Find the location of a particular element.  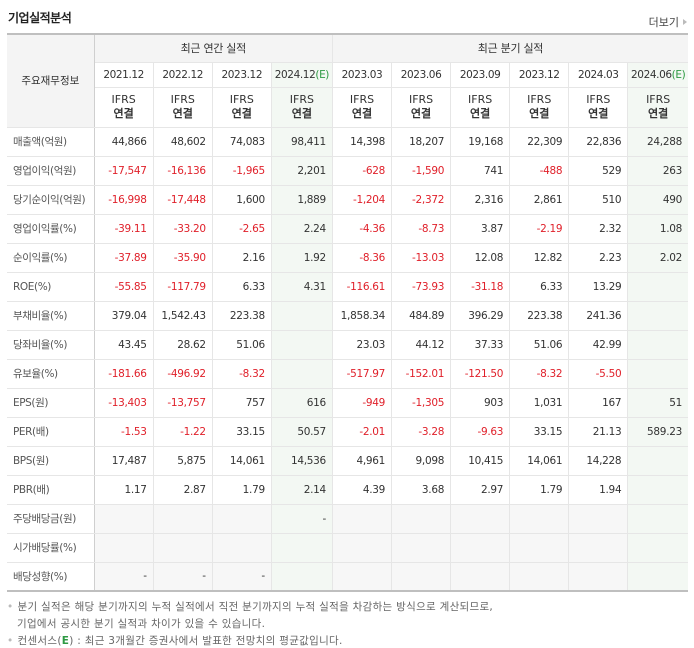

table-row: 주당배당금(원) - is located at coordinates (347, 518).